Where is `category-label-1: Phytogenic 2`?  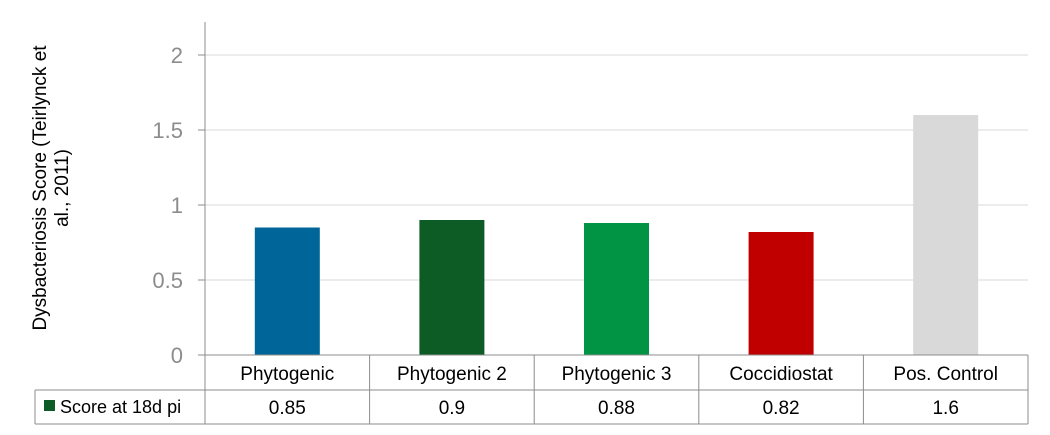
category-label-1: Phytogenic 2 is located at coordinates (452, 374).